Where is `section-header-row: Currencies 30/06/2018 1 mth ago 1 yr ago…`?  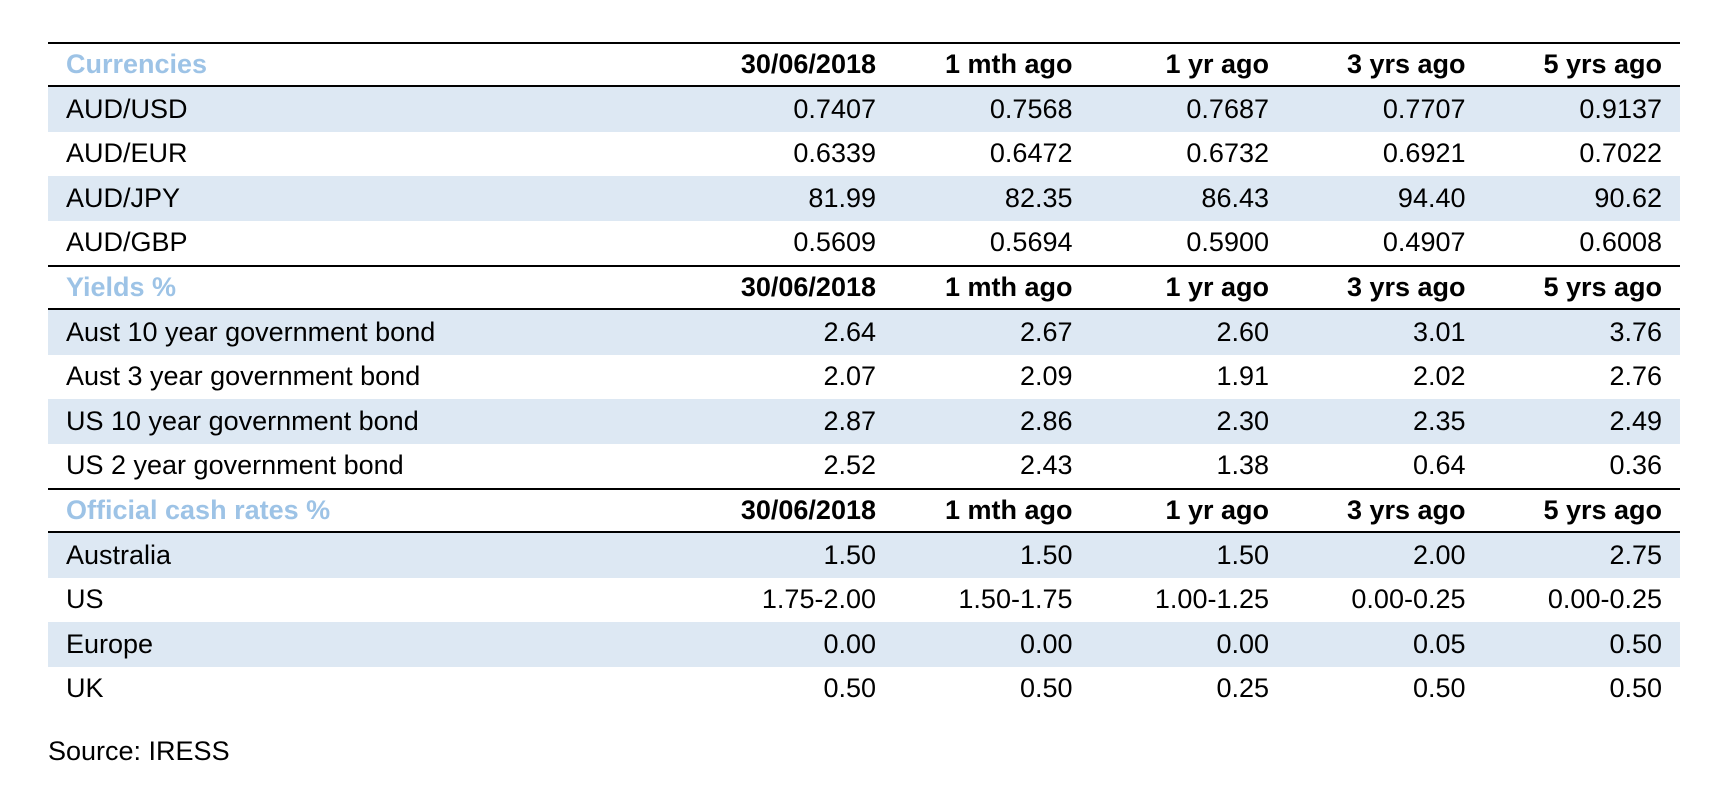 section-header-row: Currencies 30/06/2018 1 mth ago 1 yr ago… is located at coordinates (864, 64).